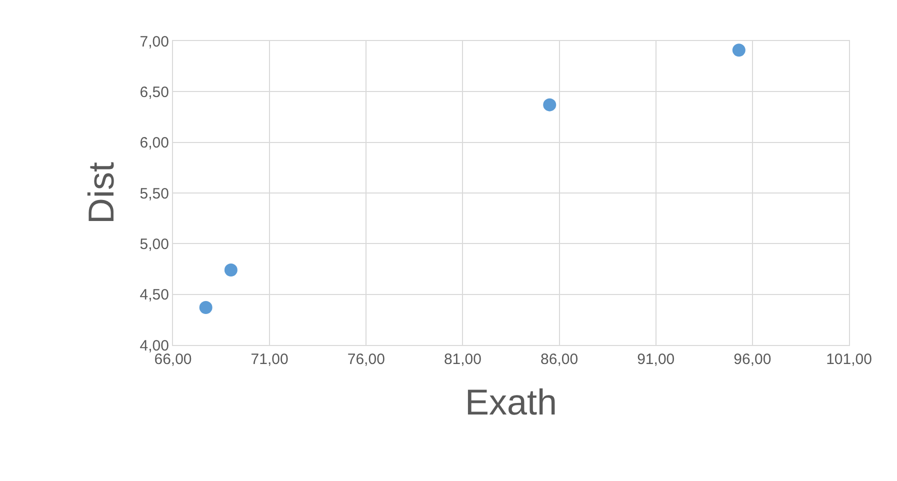 This screenshot has width=897, height=481. What do you see at coordinates (656, 359) in the screenshot?
I see `x-tick-label: 91,00` at bounding box center [656, 359].